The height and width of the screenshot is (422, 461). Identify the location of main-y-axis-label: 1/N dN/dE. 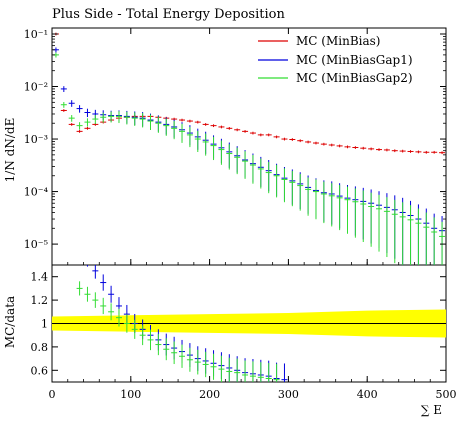
(10, 150).